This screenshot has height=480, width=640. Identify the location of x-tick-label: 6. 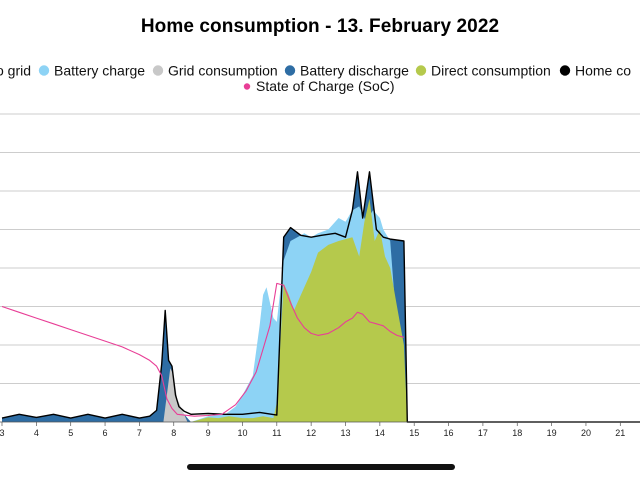
(105, 433).